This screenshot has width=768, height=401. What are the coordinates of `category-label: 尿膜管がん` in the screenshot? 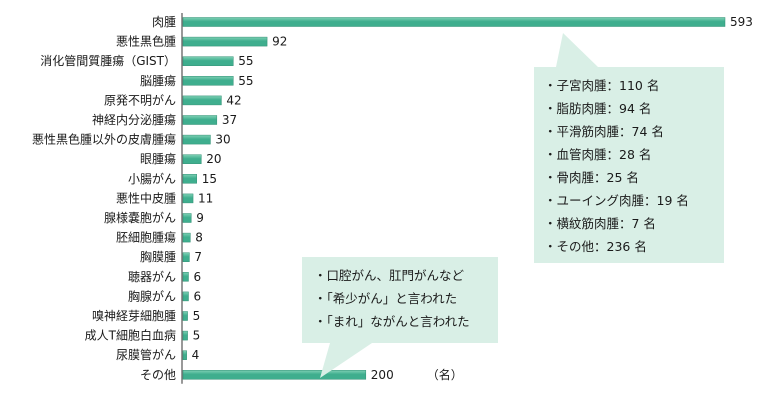 It's located at (146, 354).